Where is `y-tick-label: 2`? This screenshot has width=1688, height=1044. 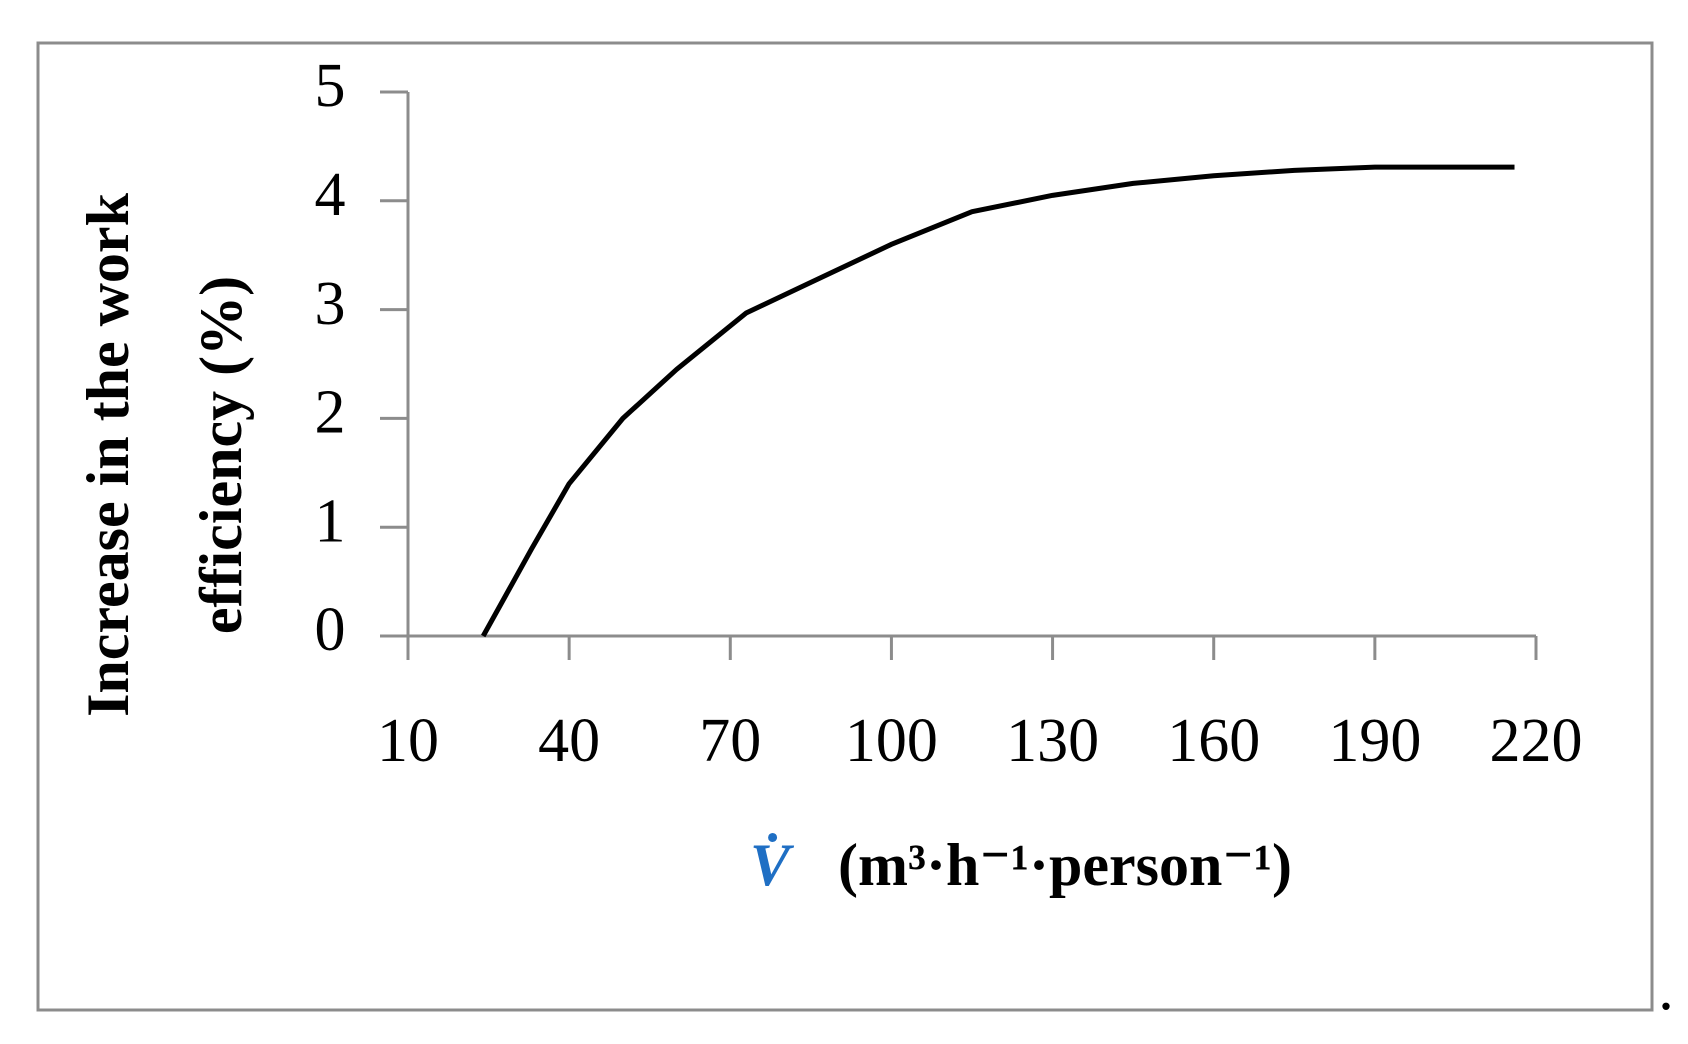 y-tick-label: 2 is located at coordinates (330, 413).